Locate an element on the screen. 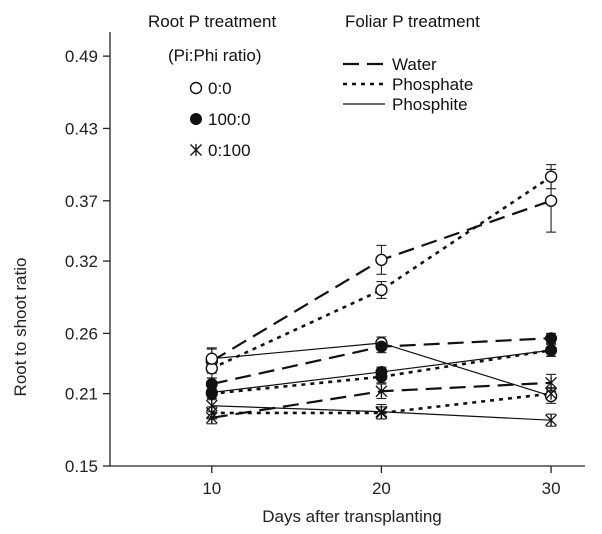  y-tick-label-1: 0.21 is located at coordinates (81, 394).